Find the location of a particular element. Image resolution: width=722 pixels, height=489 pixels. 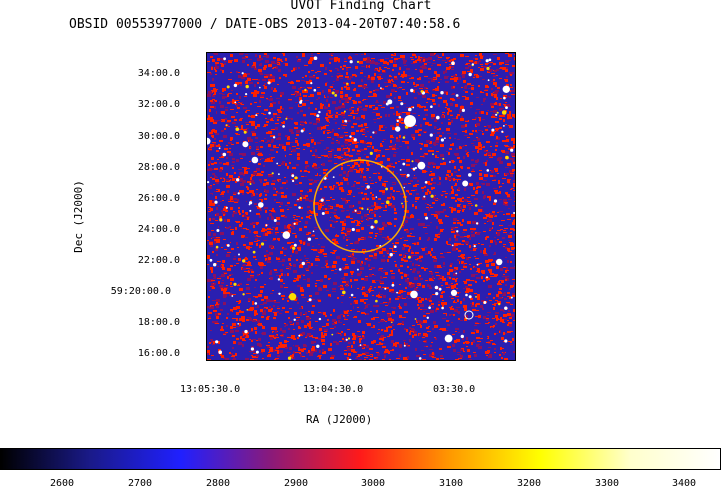

y-tick-label: 32:00.0 is located at coordinates (158, 104).